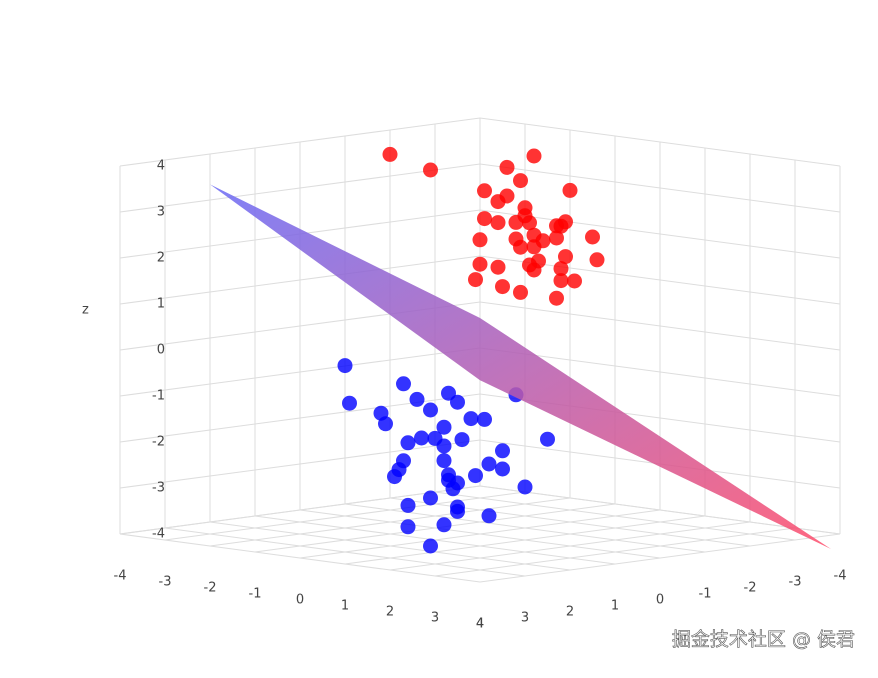 The width and height of the screenshot is (878, 678). I want to click on y-tick-label: 0, so click(660, 600).